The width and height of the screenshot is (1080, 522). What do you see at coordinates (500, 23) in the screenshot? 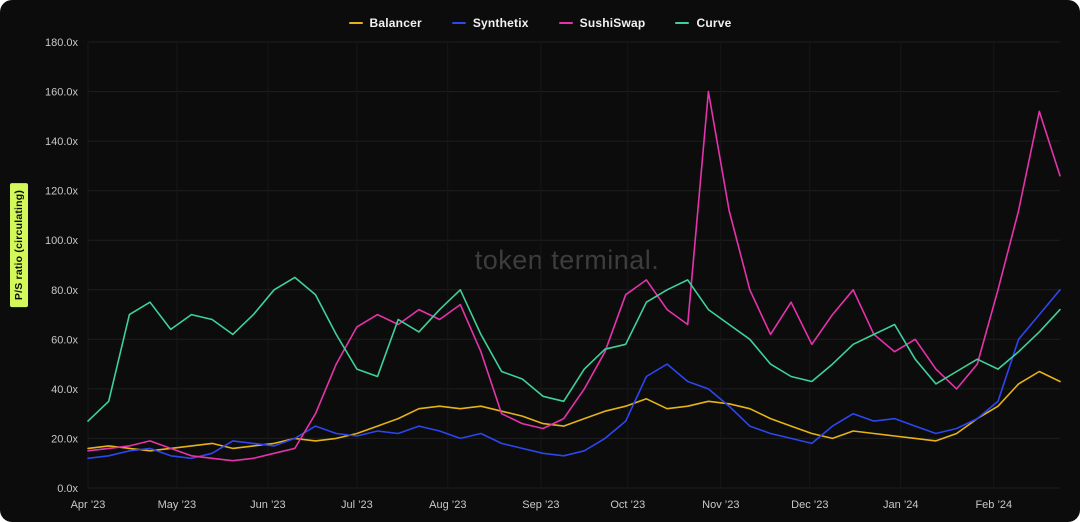
I see `legend-label: Synthetix` at bounding box center [500, 23].